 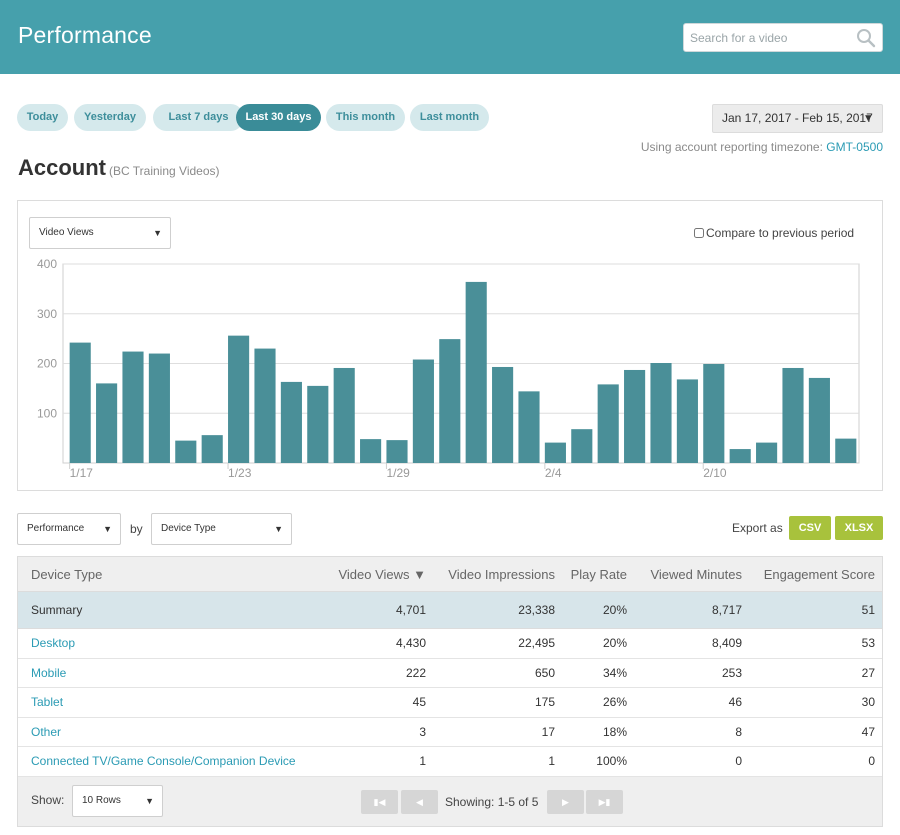 I want to click on column-device-type: Device Type, so click(x=67, y=574).